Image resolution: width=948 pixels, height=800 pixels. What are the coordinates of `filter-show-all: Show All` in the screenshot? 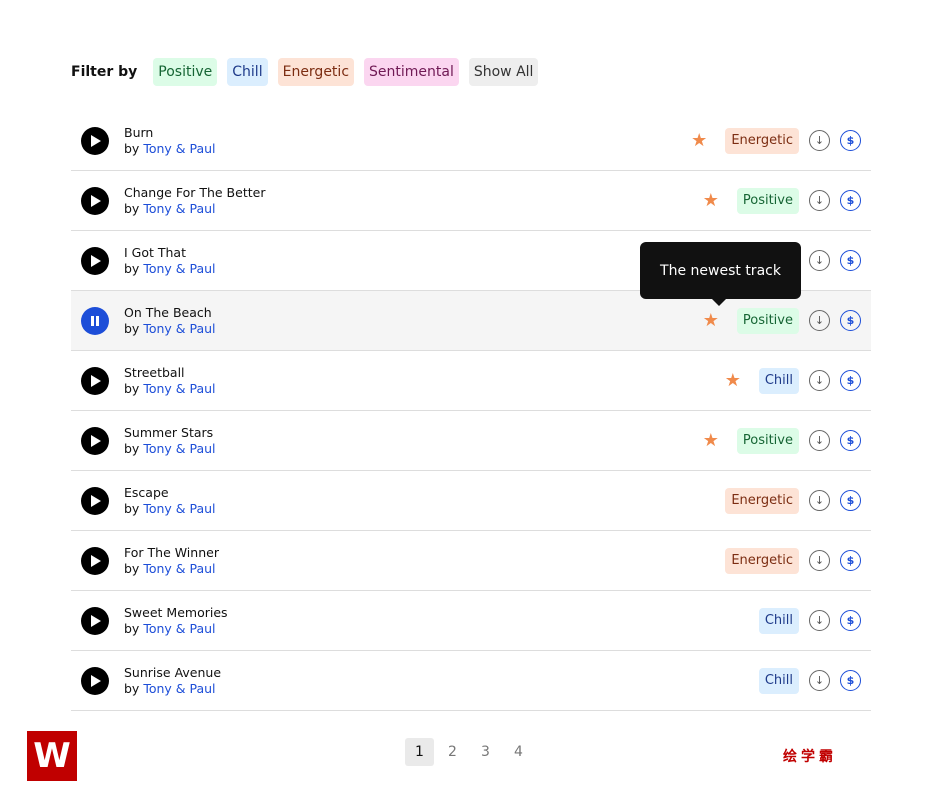 It's located at (503, 72).